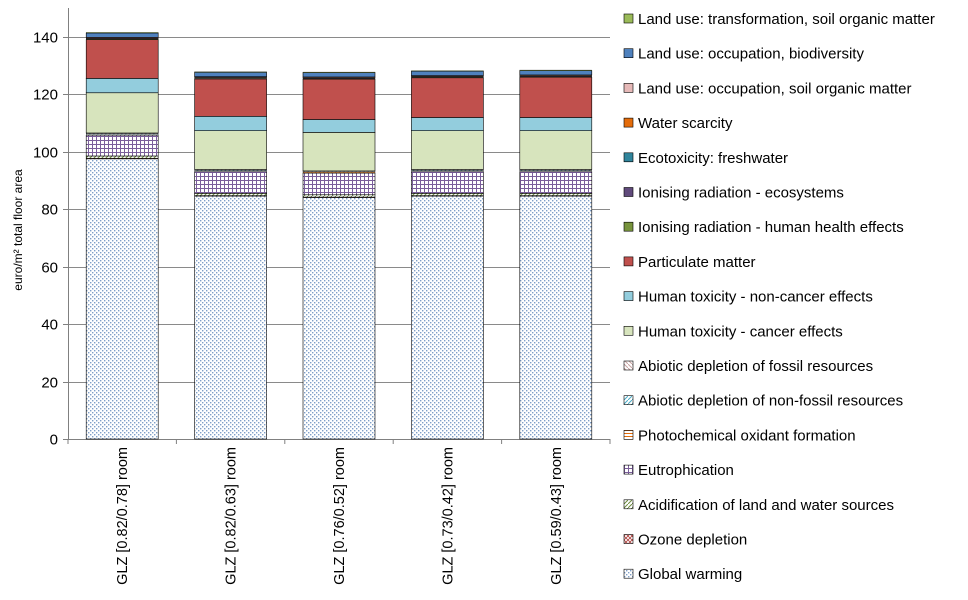 The width and height of the screenshot is (968, 600). I want to click on y-tick-label: 80, so click(49, 210).